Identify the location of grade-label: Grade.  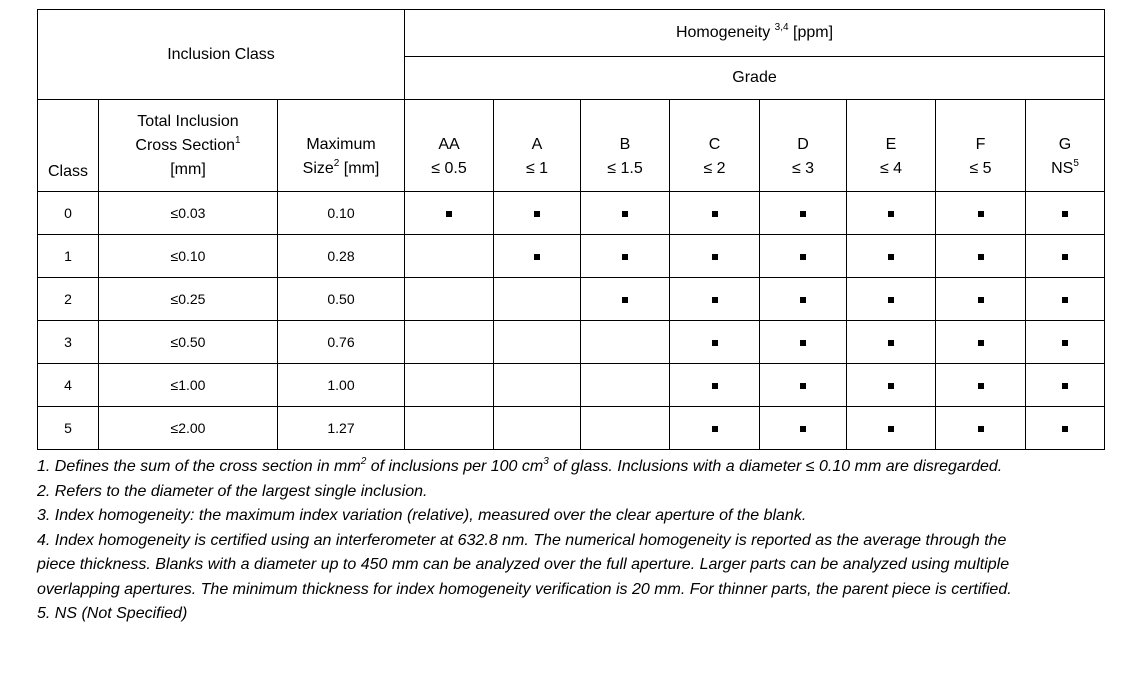
(754, 77).